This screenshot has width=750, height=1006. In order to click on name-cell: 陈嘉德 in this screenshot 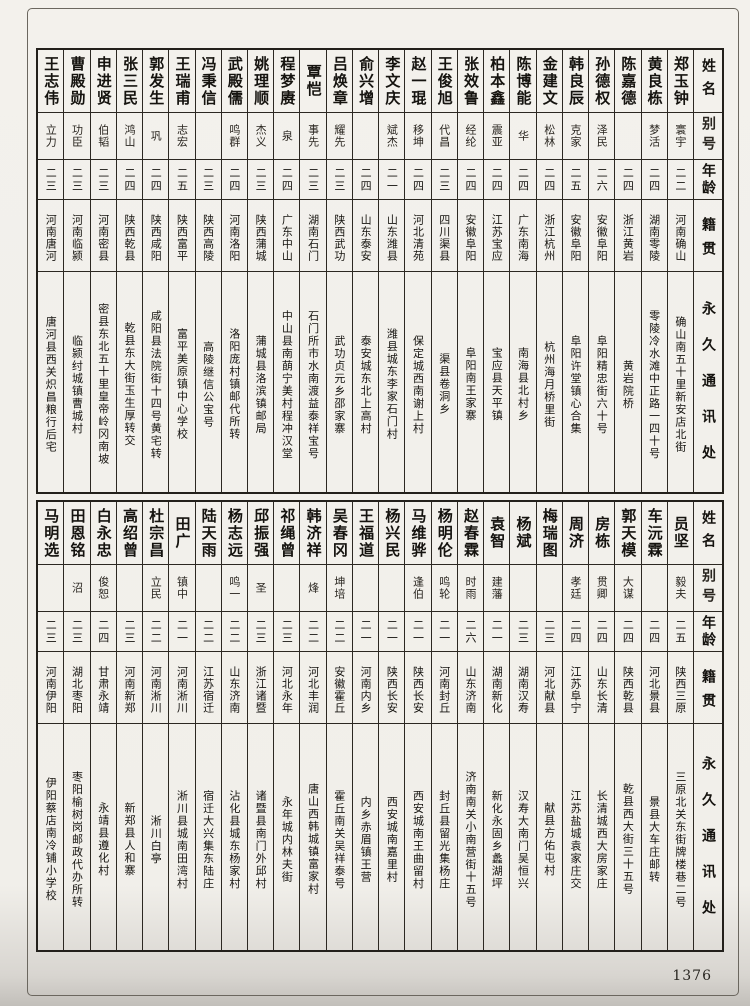, I will do `click(628, 81)`.